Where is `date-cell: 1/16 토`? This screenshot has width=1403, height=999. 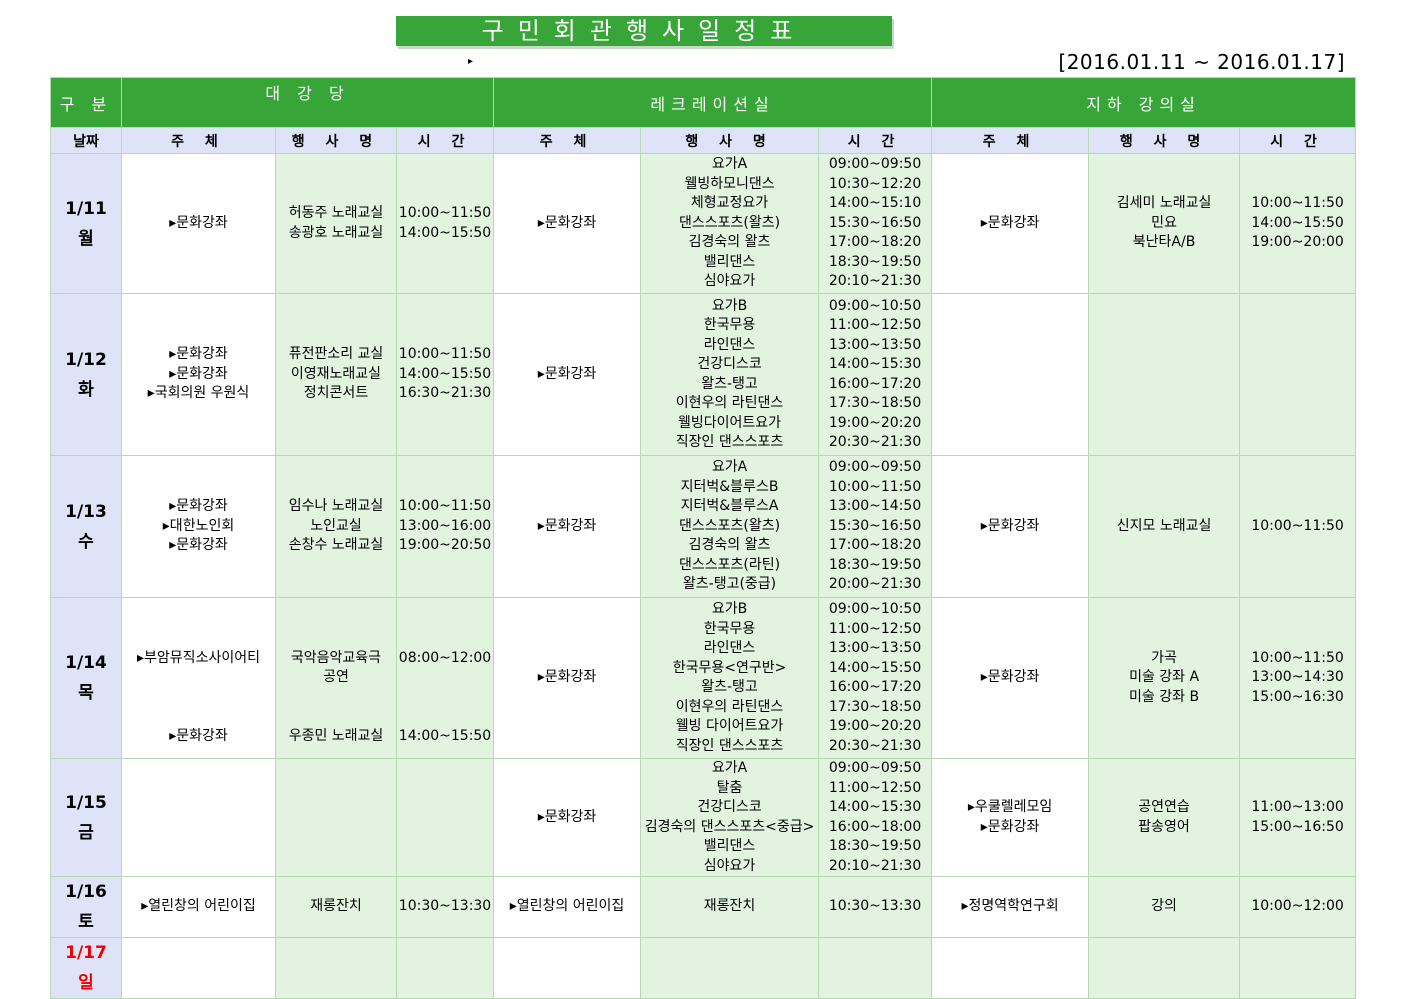 date-cell: 1/16 토 is located at coordinates (86, 907).